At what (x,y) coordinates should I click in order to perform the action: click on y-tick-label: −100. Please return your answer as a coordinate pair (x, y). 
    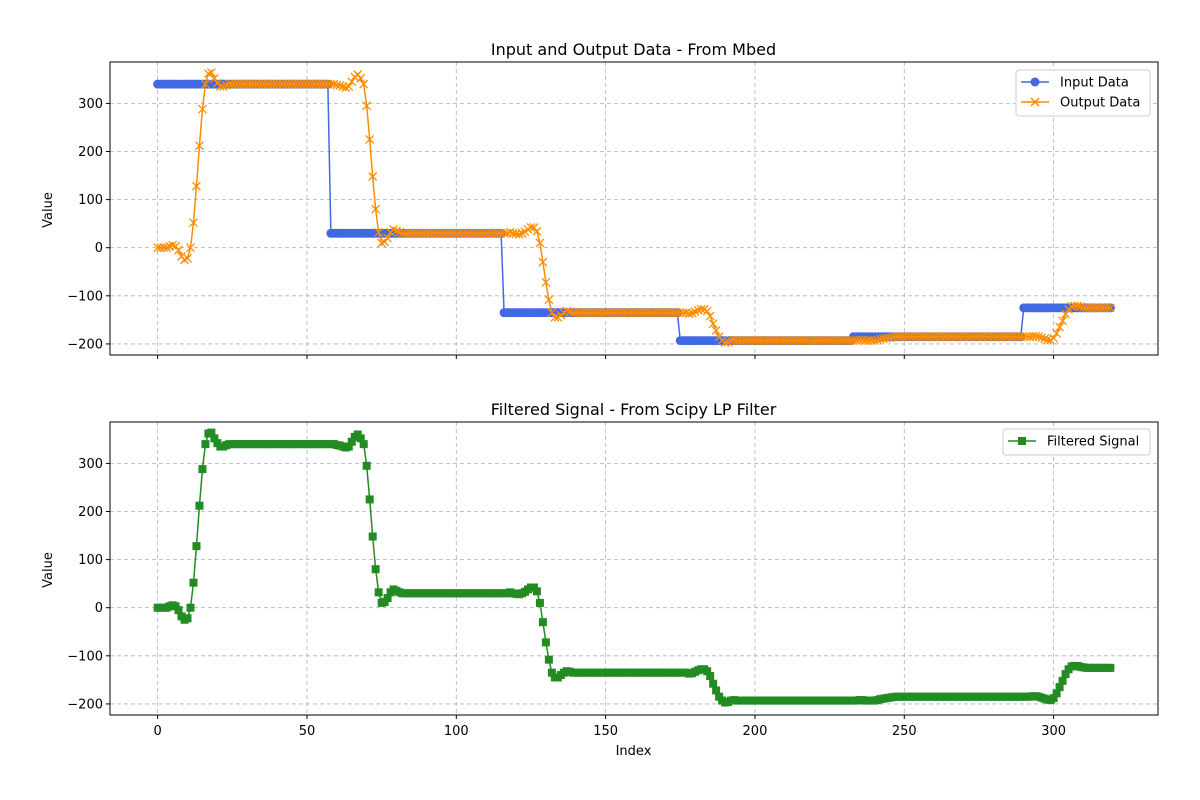
    Looking at the image, I should click on (85, 656).